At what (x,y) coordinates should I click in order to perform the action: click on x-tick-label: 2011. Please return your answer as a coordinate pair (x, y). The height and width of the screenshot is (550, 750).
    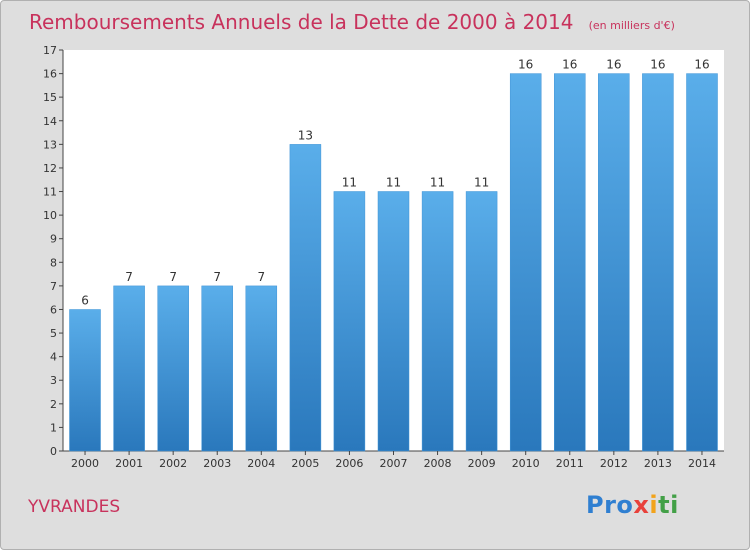
    Looking at the image, I should click on (570, 463).